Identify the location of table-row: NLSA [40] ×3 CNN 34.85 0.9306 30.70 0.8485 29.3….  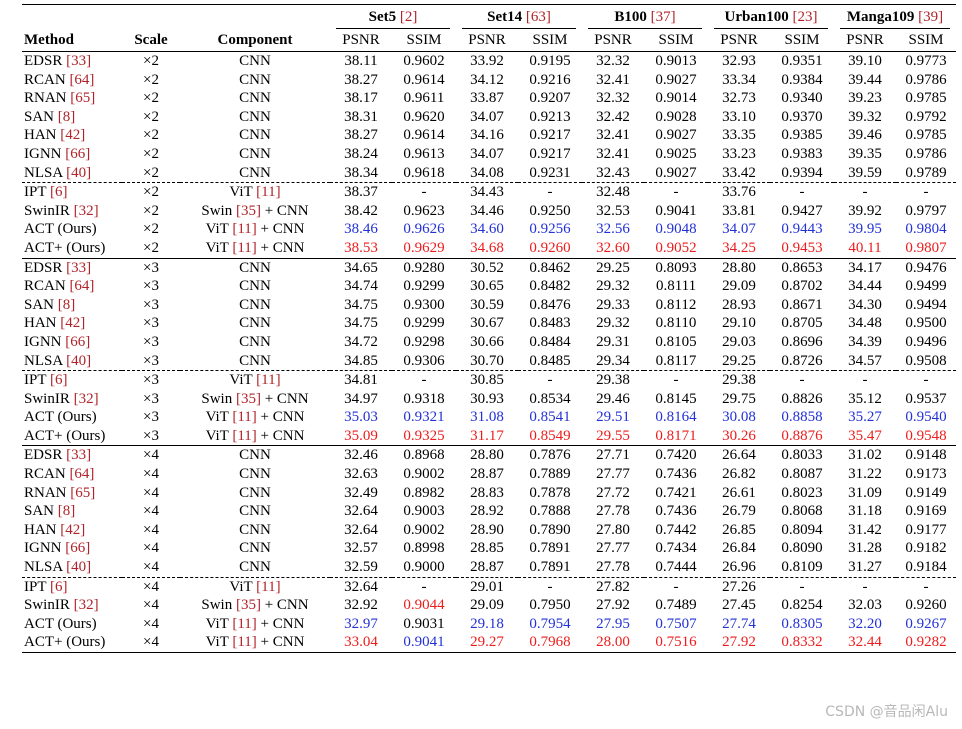
(489, 361).